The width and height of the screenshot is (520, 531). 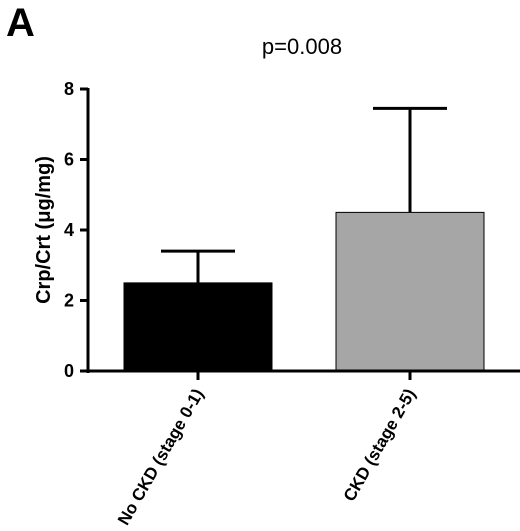 What do you see at coordinates (69, 301) in the screenshot?
I see `y-tick-label-2: 2` at bounding box center [69, 301].